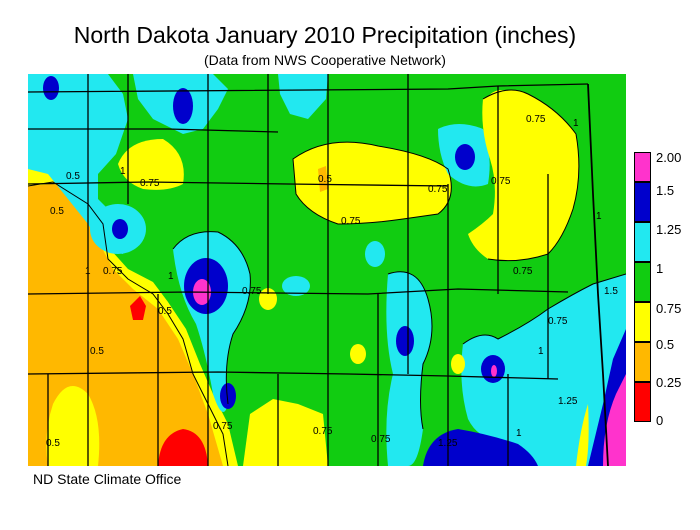 The image size is (700, 530). I want to click on contour-label: 1.5, so click(611, 291).